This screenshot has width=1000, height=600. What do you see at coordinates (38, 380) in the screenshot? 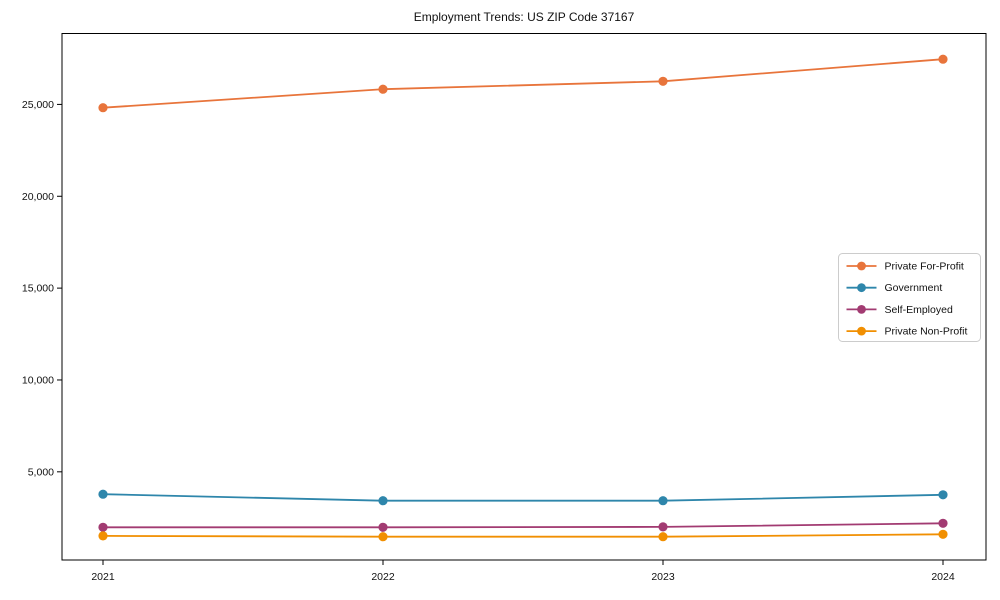
I see `y-tick-label: 10,000` at bounding box center [38, 380].